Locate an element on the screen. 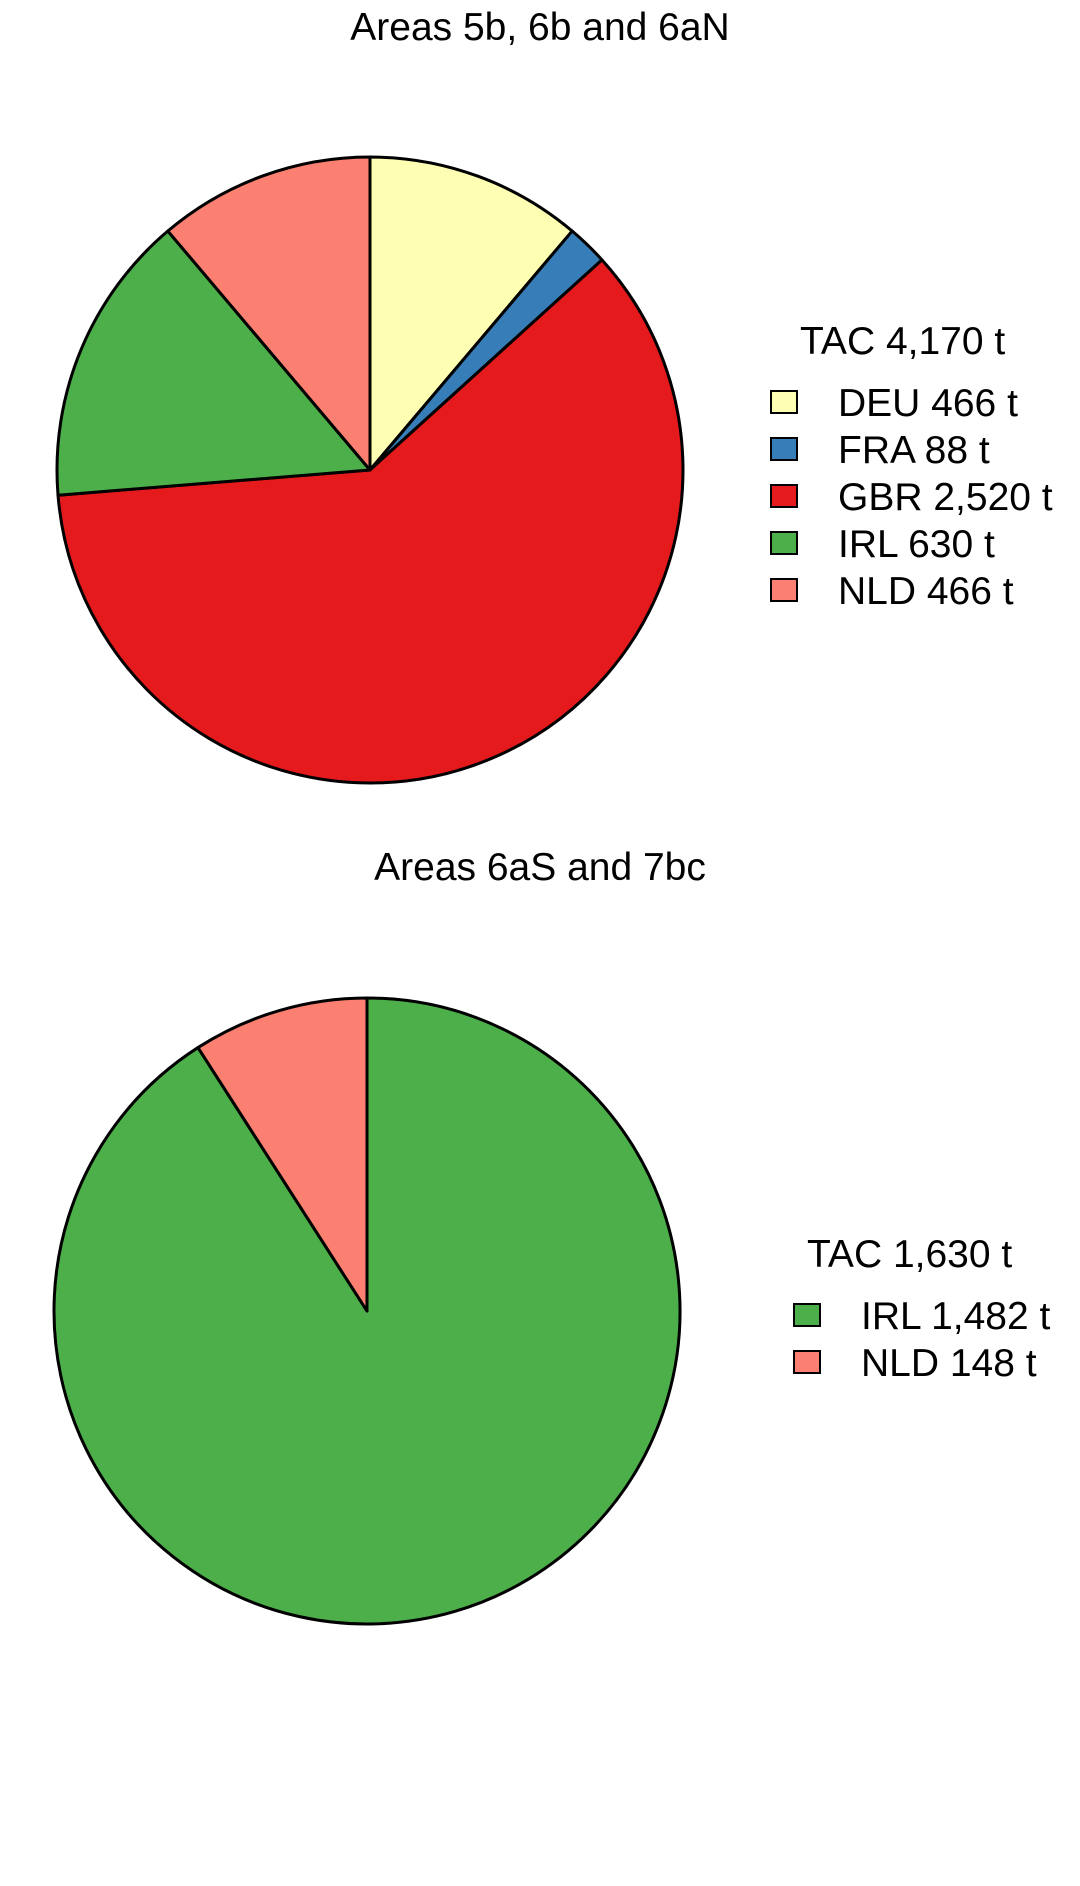 Image resolution: width=1080 pixels, height=1886 pixels. legend-label: IRL 630 t is located at coordinates (916, 544).